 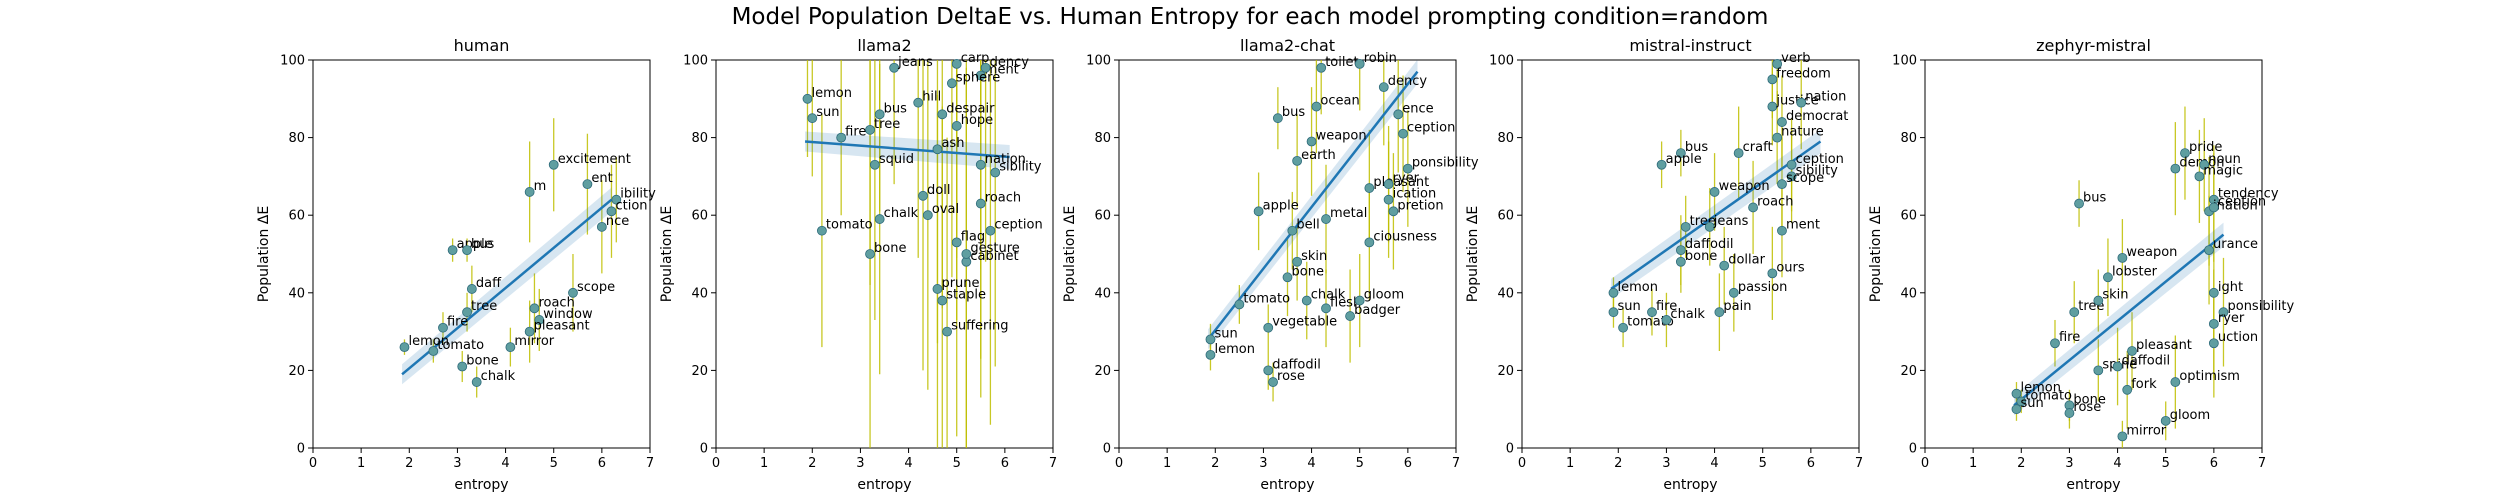 I want to click on point-label: ence, so click(x=1417, y=108).